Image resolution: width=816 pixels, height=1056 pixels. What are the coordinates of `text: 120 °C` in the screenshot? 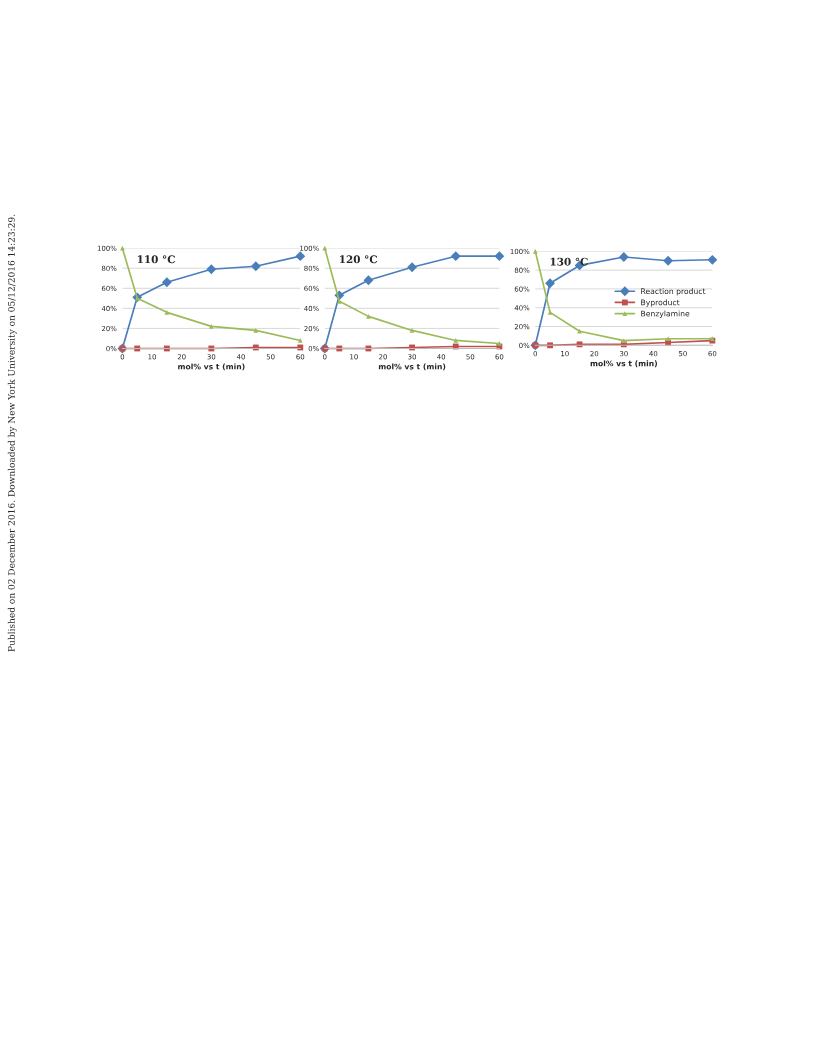 It's located at (359, 259).